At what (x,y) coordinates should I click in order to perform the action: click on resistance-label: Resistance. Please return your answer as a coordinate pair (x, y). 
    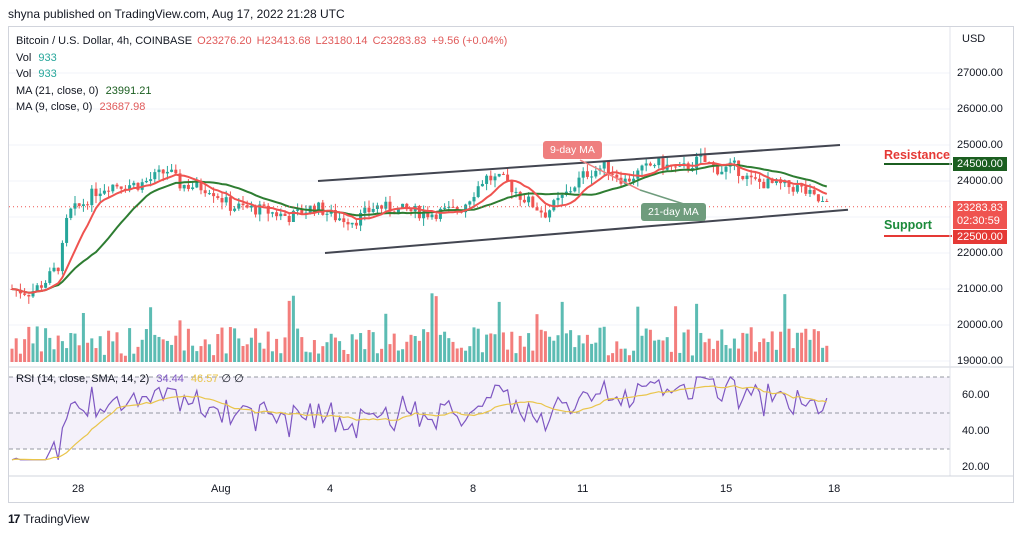
    Looking at the image, I should click on (917, 155).